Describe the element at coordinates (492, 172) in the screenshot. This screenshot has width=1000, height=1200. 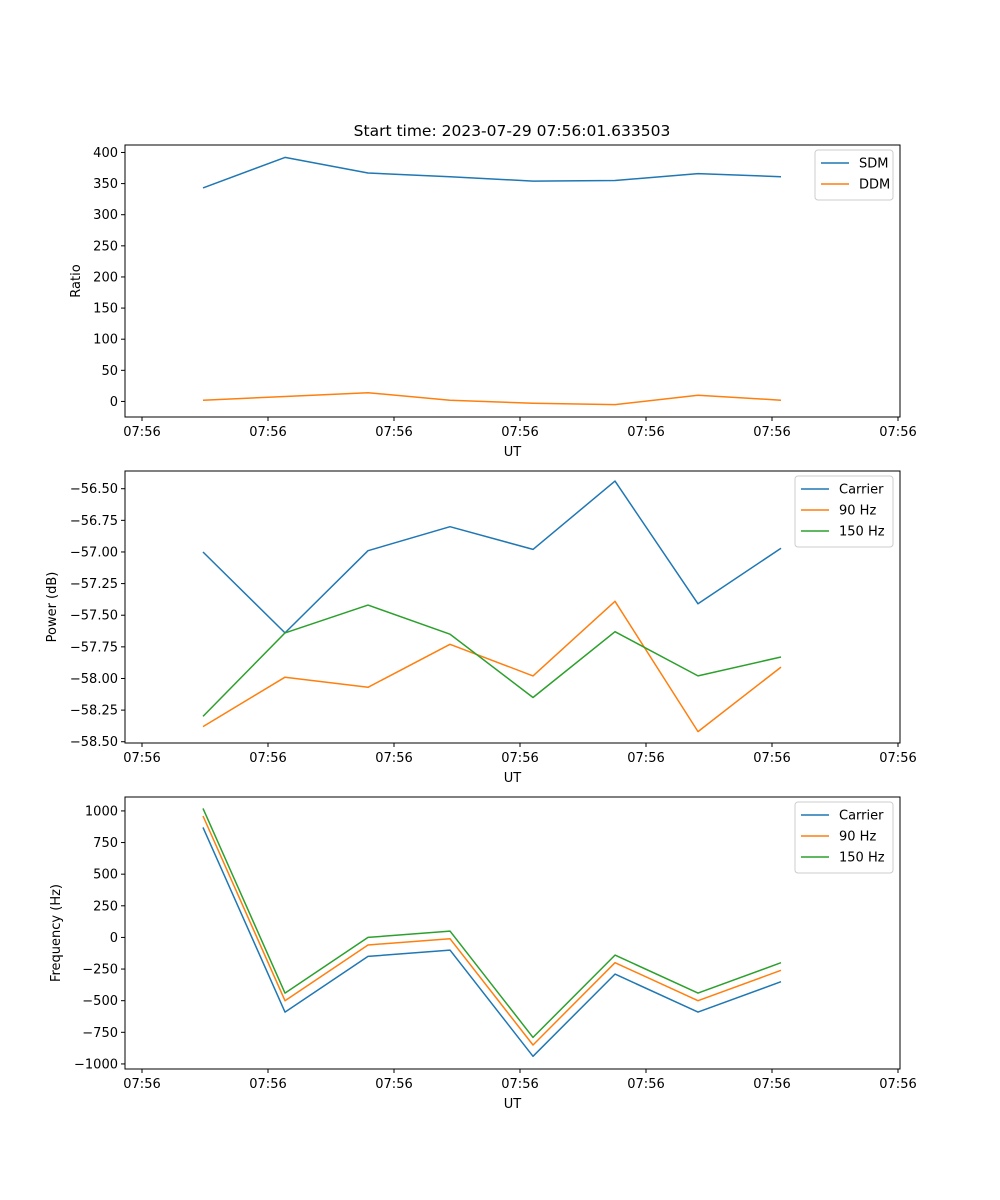
I see `ratio-series-line-sdm` at that location.